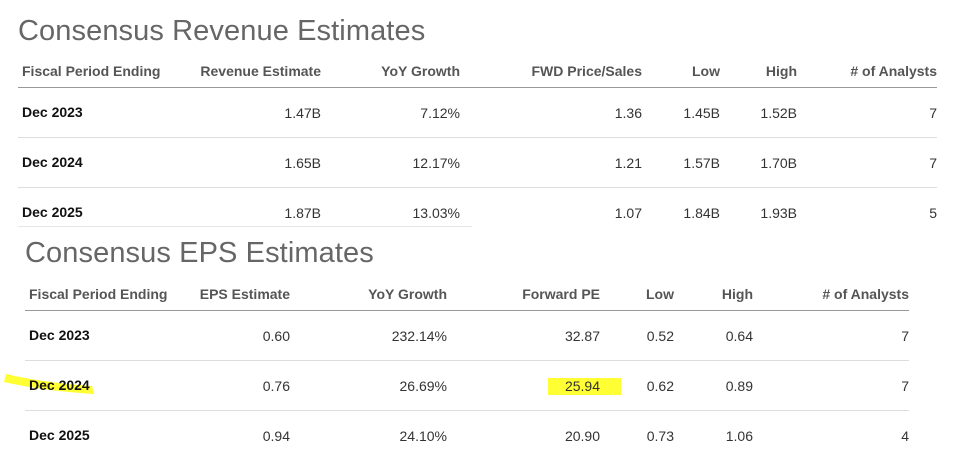 Image resolution: width=958 pixels, height=452 pixels. What do you see at coordinates (561, 294) in the screenshot?
I see `col-forward-pe: Forward PE` at bounding box center [561, 294].